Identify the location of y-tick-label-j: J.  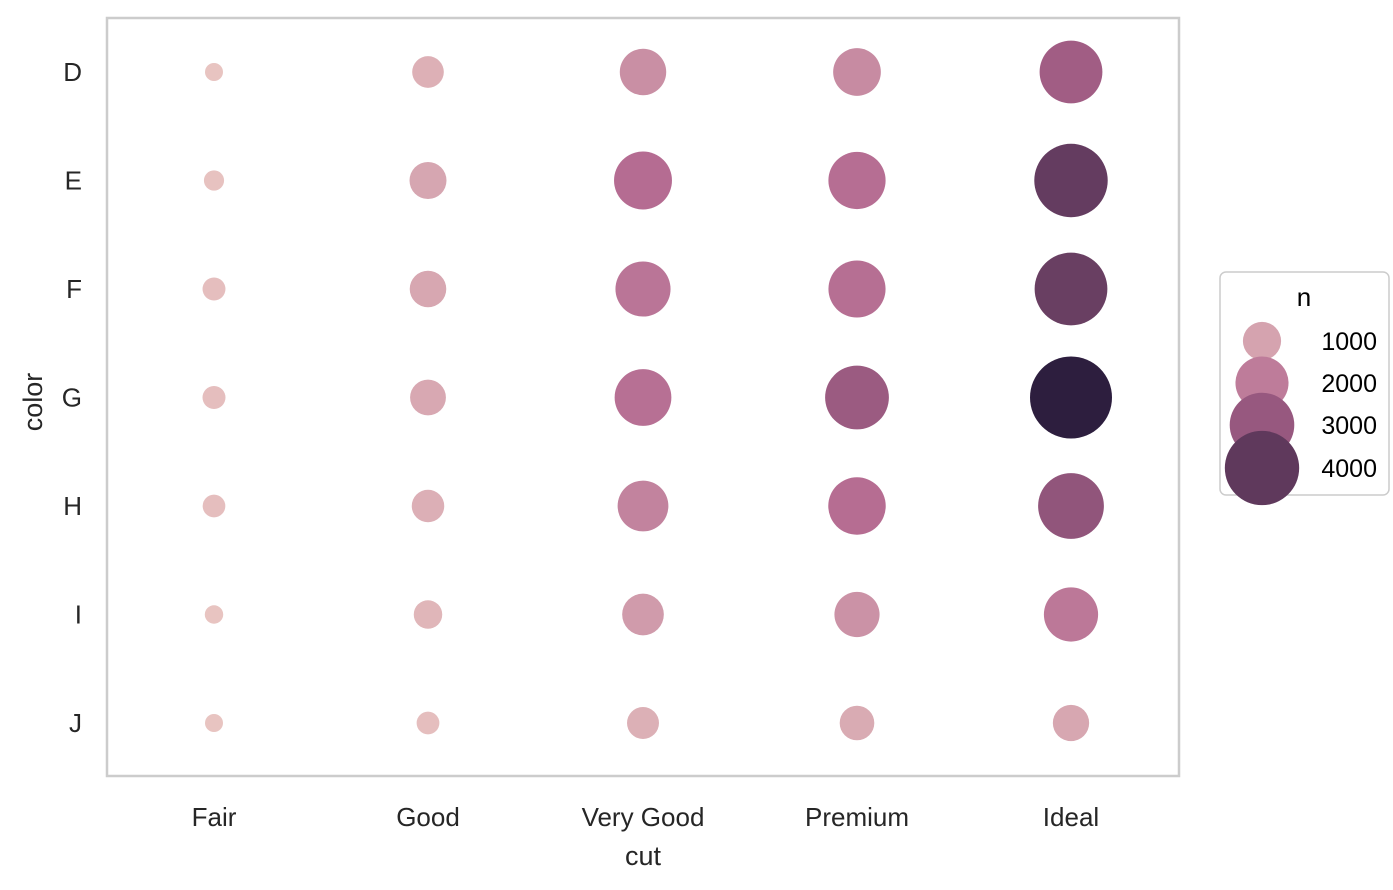
(75, 723).